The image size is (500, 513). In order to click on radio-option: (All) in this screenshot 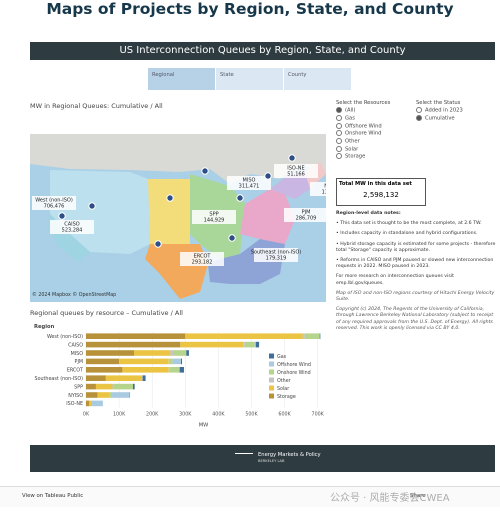, I will do `click(373, 111)`.